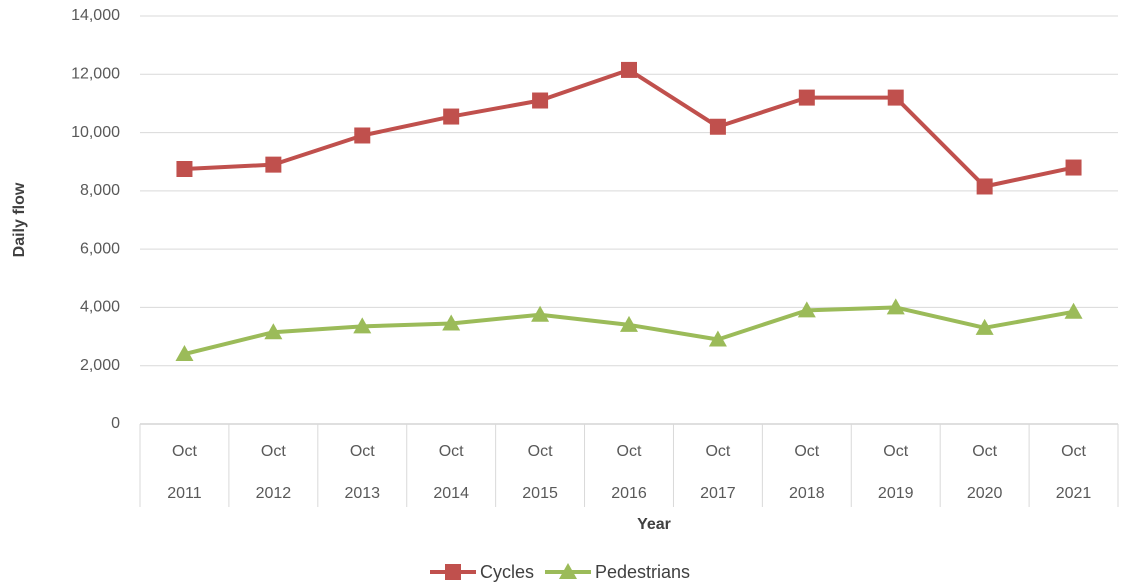 This screenshot has height=587, width=1121. Describe the element at coordinates (451, 493) in the screenshot. I see `x-tick-label: 2014` at that location.